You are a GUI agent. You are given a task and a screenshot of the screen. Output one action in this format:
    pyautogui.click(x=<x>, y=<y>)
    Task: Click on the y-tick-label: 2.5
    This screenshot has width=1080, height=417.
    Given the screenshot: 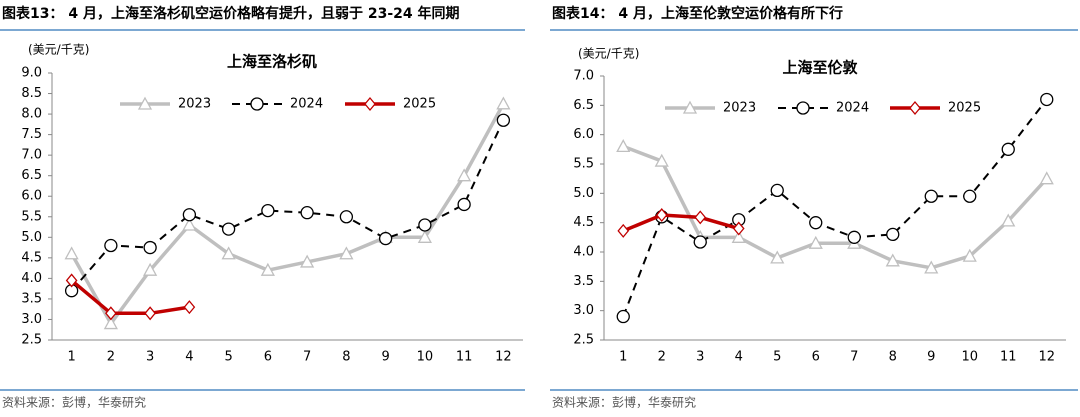 What is the action you would take?
    pyautogui.click(x=583, y=340)
    